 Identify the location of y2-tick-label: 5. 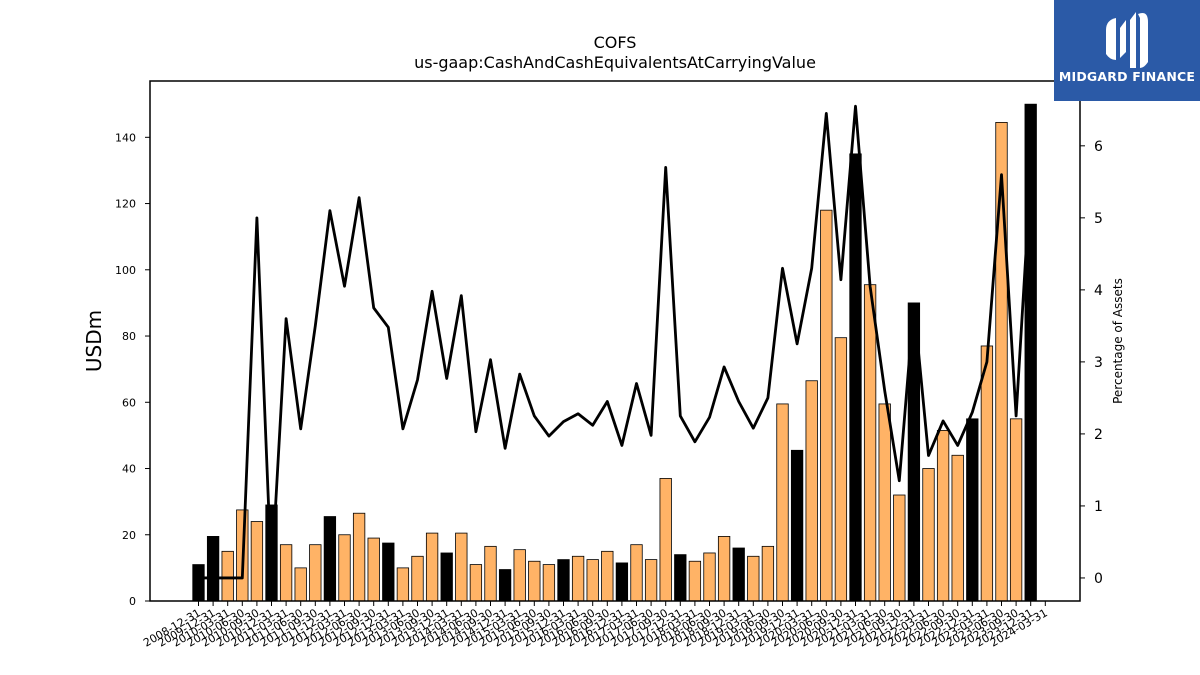
(1098, 219).